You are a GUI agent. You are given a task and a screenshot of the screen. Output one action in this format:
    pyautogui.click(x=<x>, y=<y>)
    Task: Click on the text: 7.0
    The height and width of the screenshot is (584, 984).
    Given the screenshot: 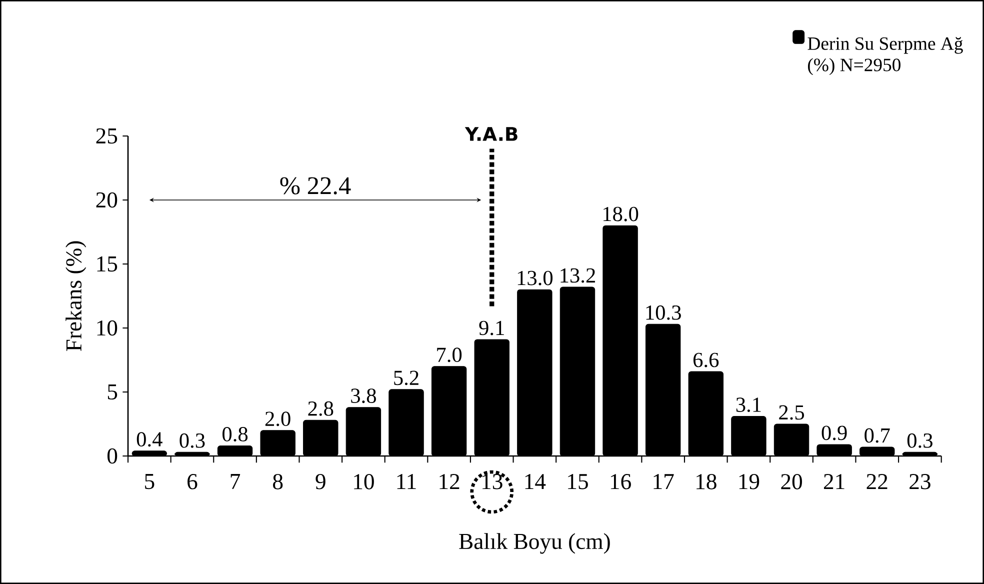 What is the action you would take?
    pyautogui.click(x=449, y=355)
    